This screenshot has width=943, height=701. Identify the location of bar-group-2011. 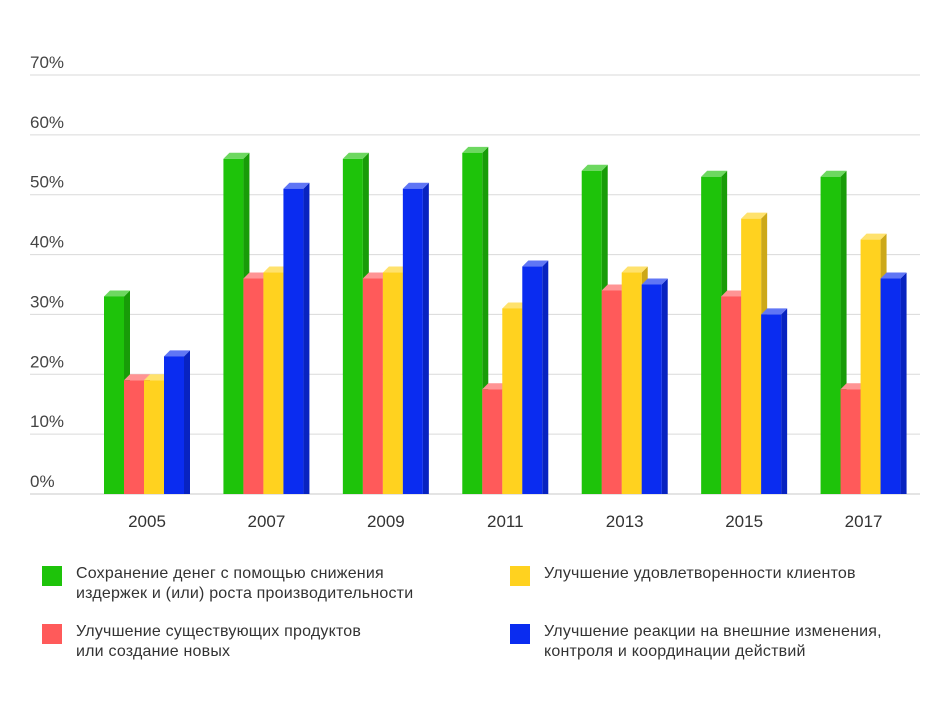
(505, 320).